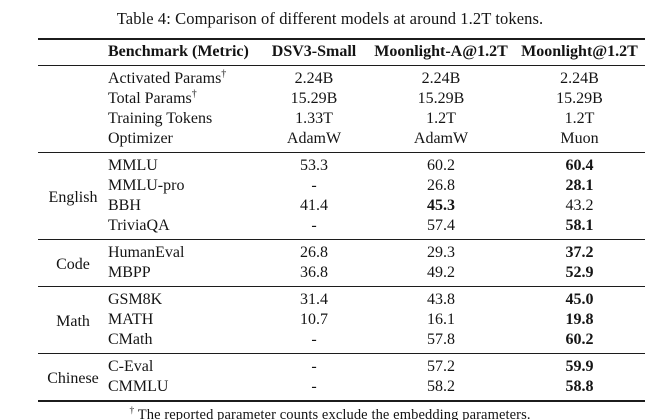 This screenshot has height=420, width=660. I want to click on metric-value: 58.1, so click(579, 225).